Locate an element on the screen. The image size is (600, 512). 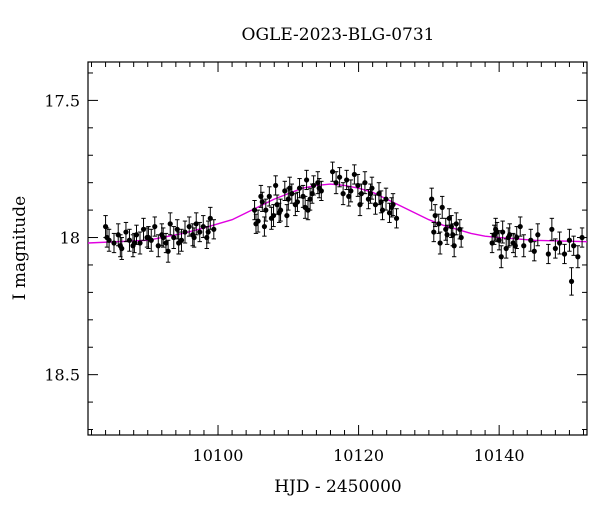
x-tick-label: 10100 is located at coordinates (218, 455).